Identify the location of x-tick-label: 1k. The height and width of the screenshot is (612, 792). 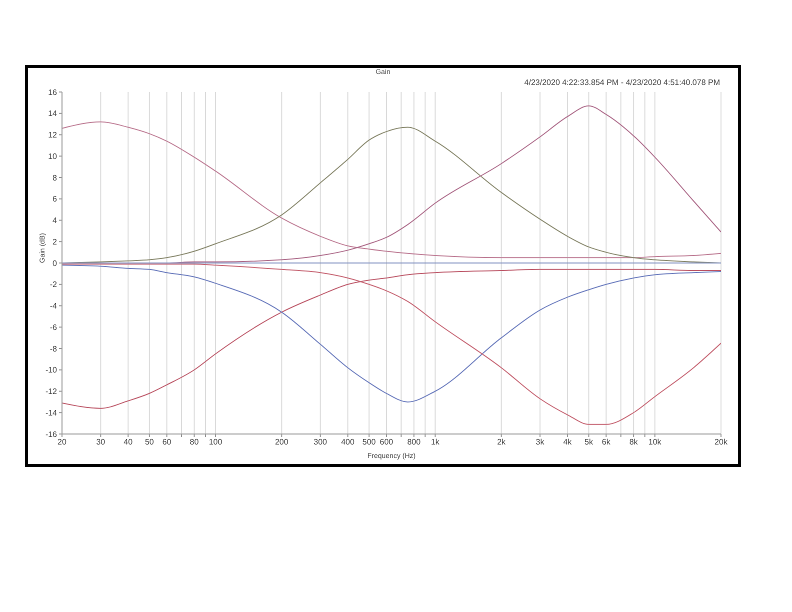
(435, 442).